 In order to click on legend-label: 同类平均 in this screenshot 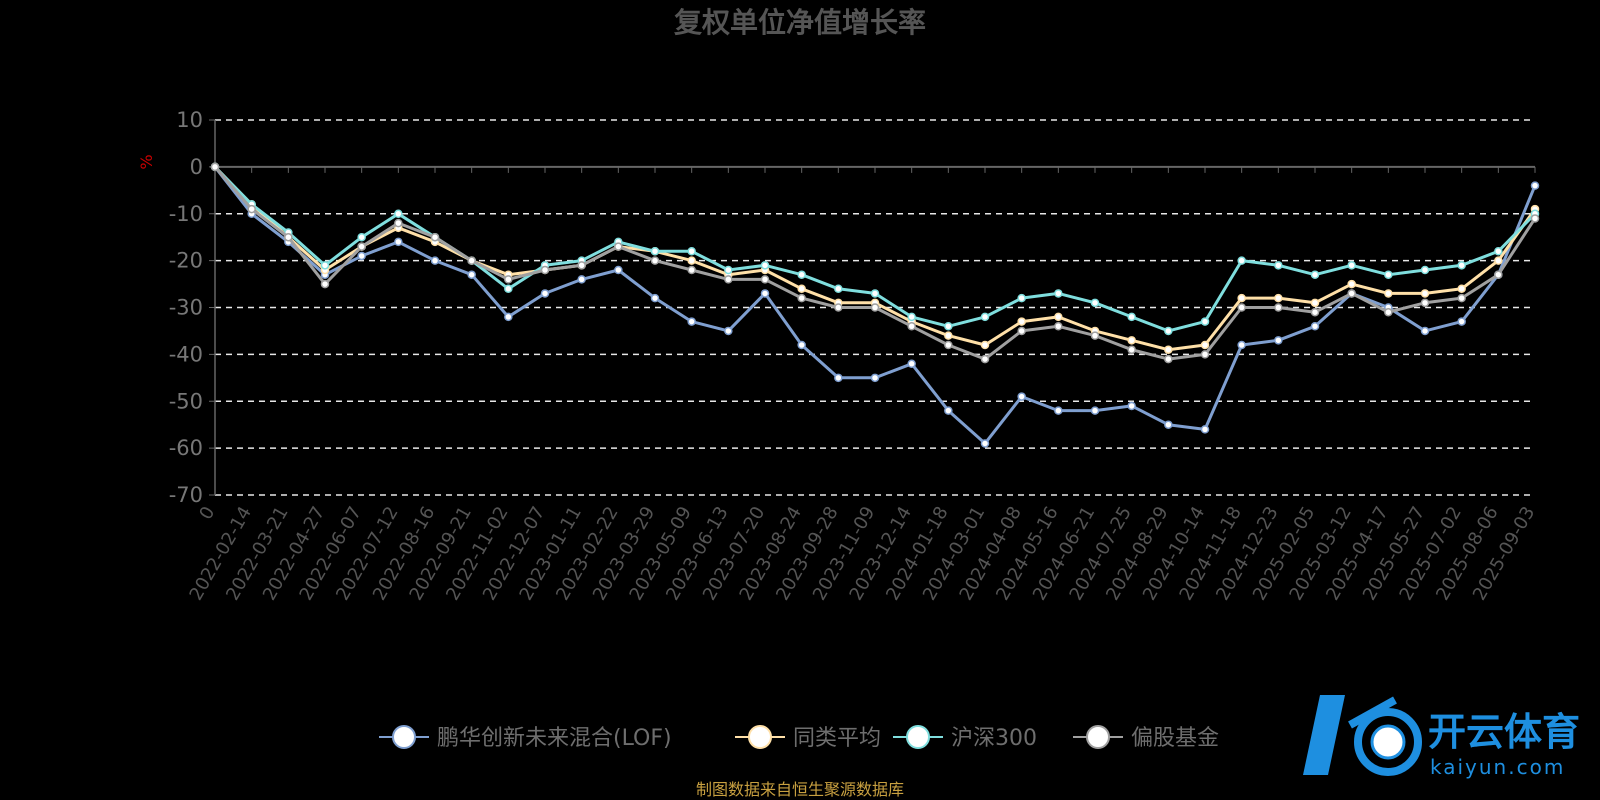, I will do `click(837, 738)`.